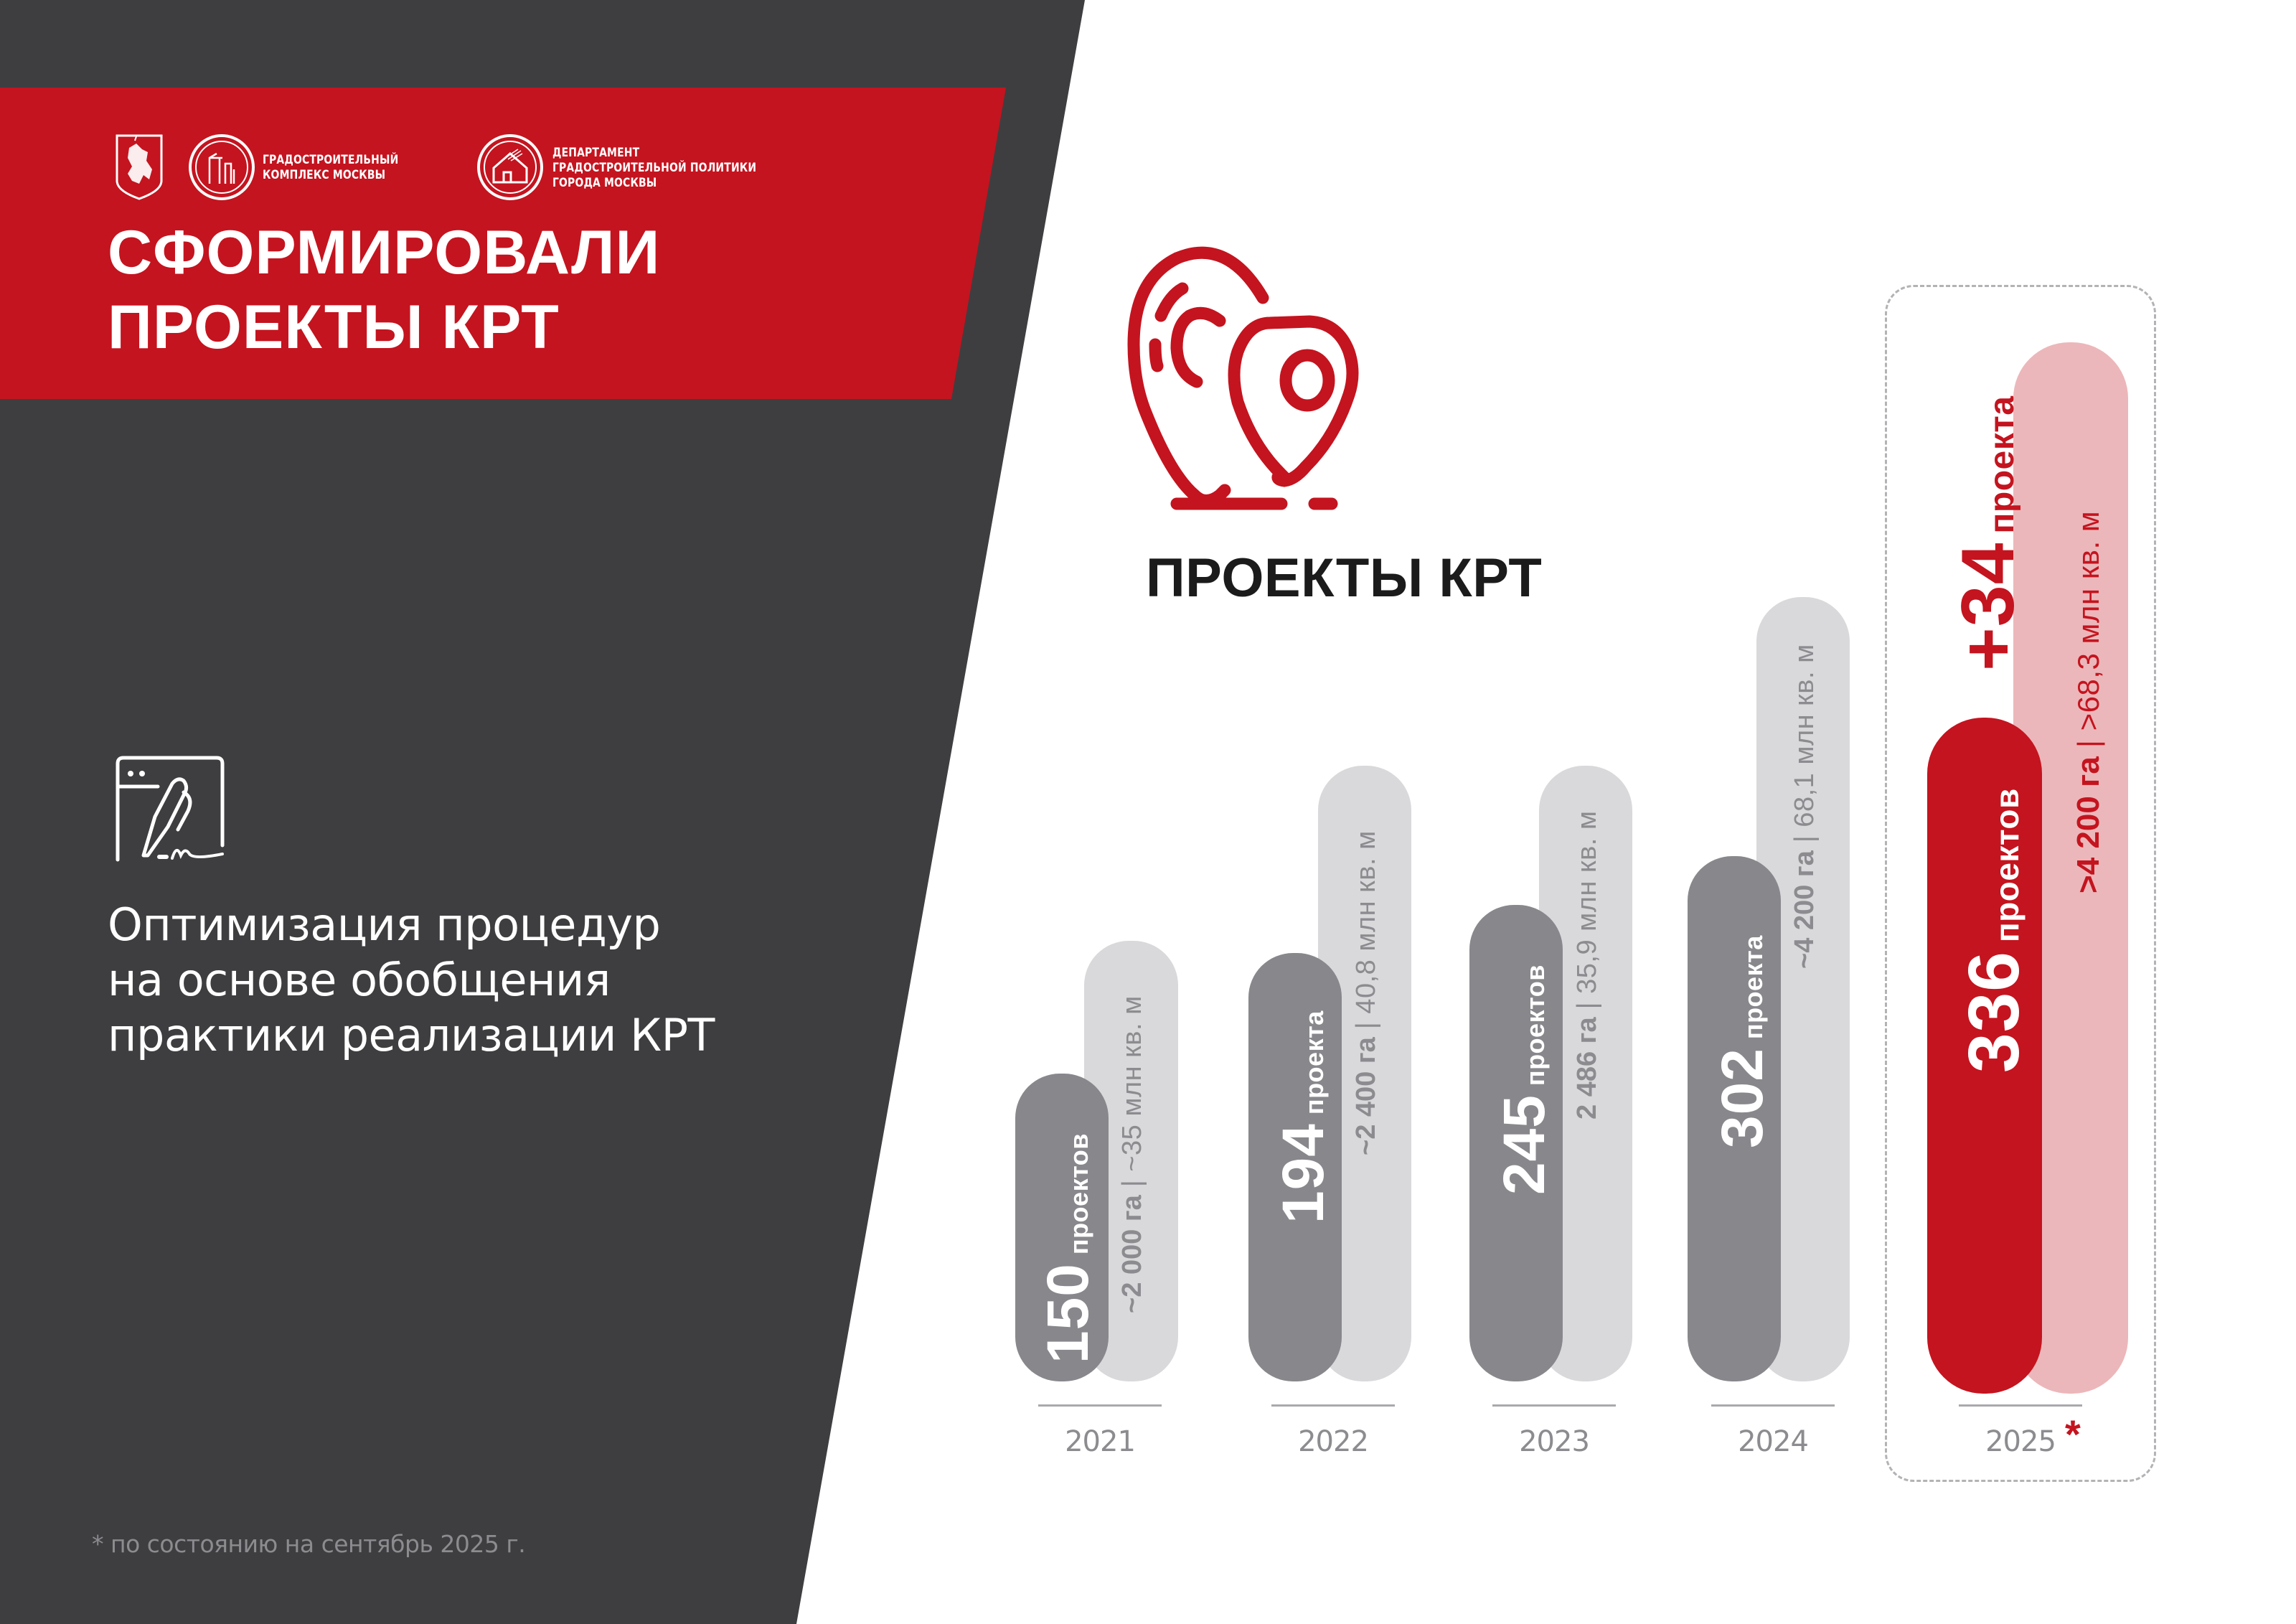  Describe the element at coordinates (1994, 930) in the screenshot. I see `label-projects-2025: 336проектов` at that location.